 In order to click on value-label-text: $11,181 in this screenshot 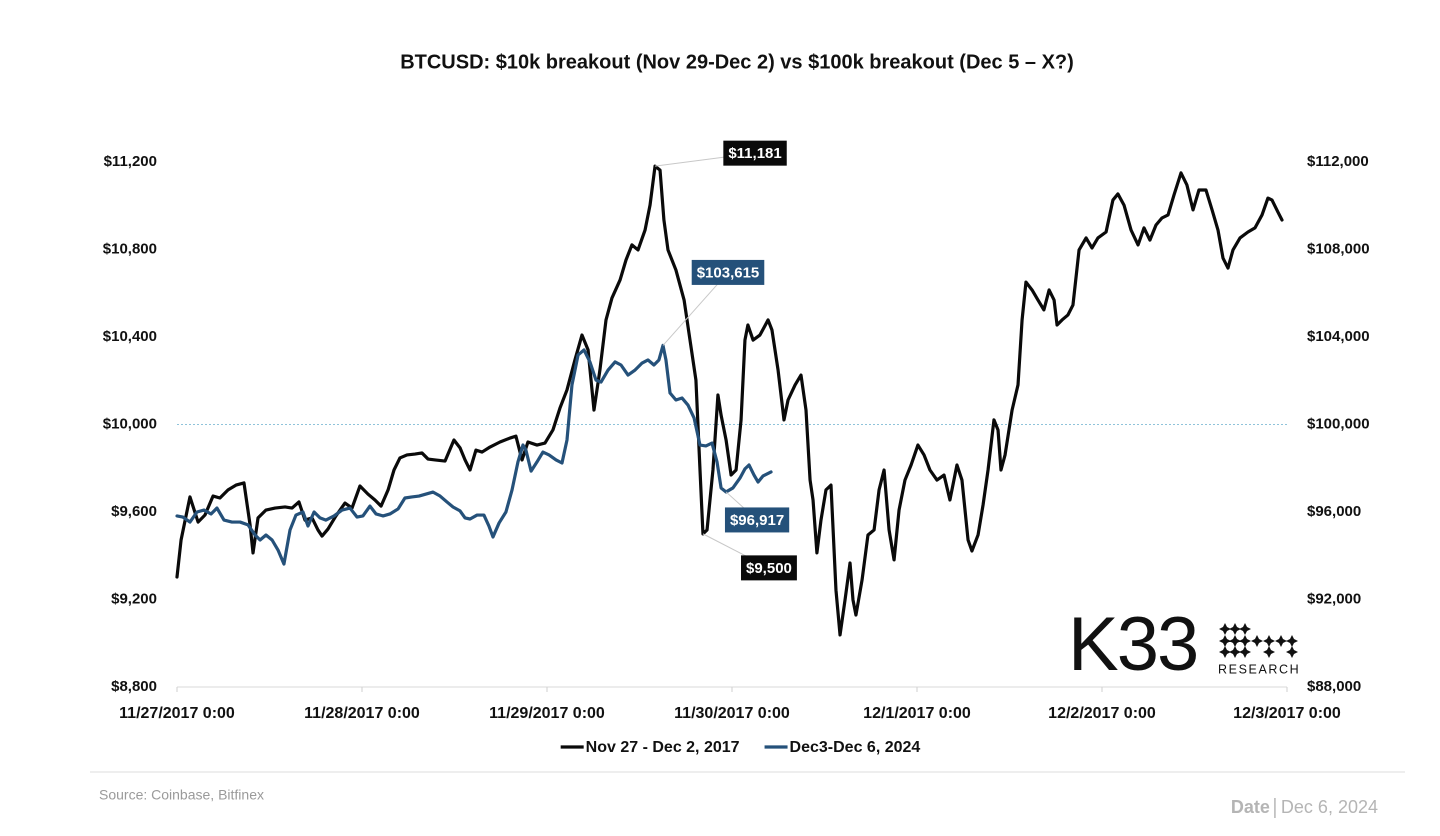, I will do `click(754, 153)`.